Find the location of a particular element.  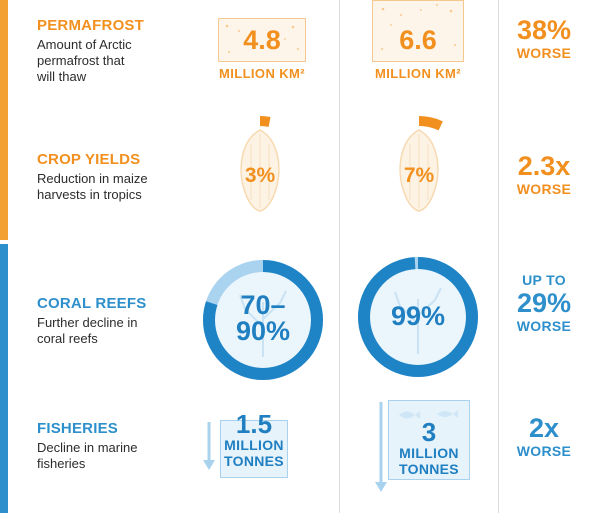

fisheries-value-1: 1.5 is located at coordinates (254, 424).